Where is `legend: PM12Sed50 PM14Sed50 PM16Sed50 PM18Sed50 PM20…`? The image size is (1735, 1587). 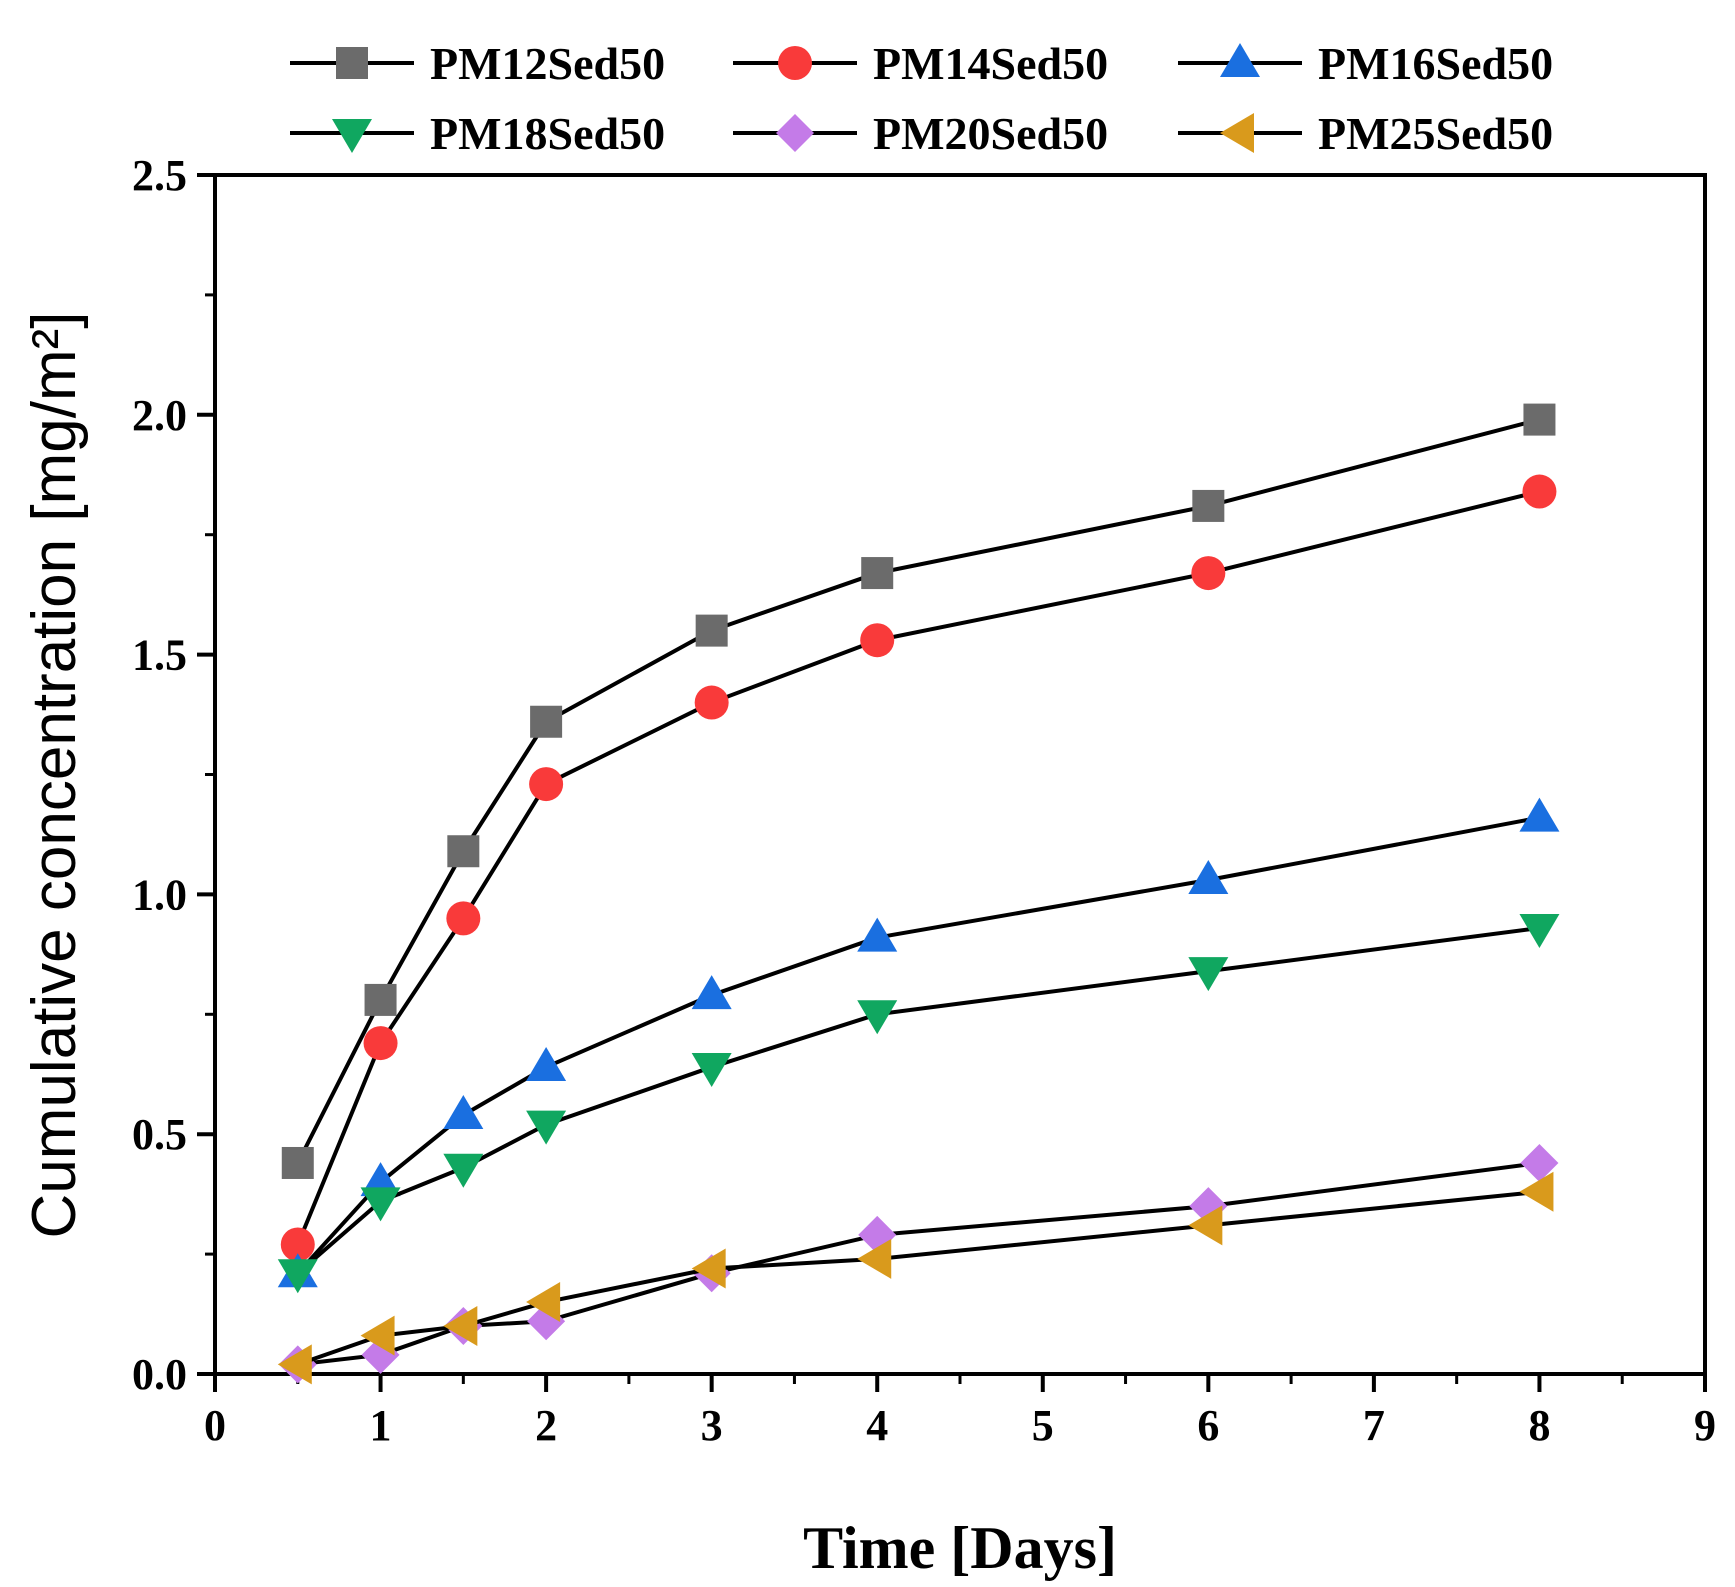 legend: PM12Sed50 PM14Sed50 PM16Sed50 PM18Sed50 PM20… is located at coordinates (921, 98).